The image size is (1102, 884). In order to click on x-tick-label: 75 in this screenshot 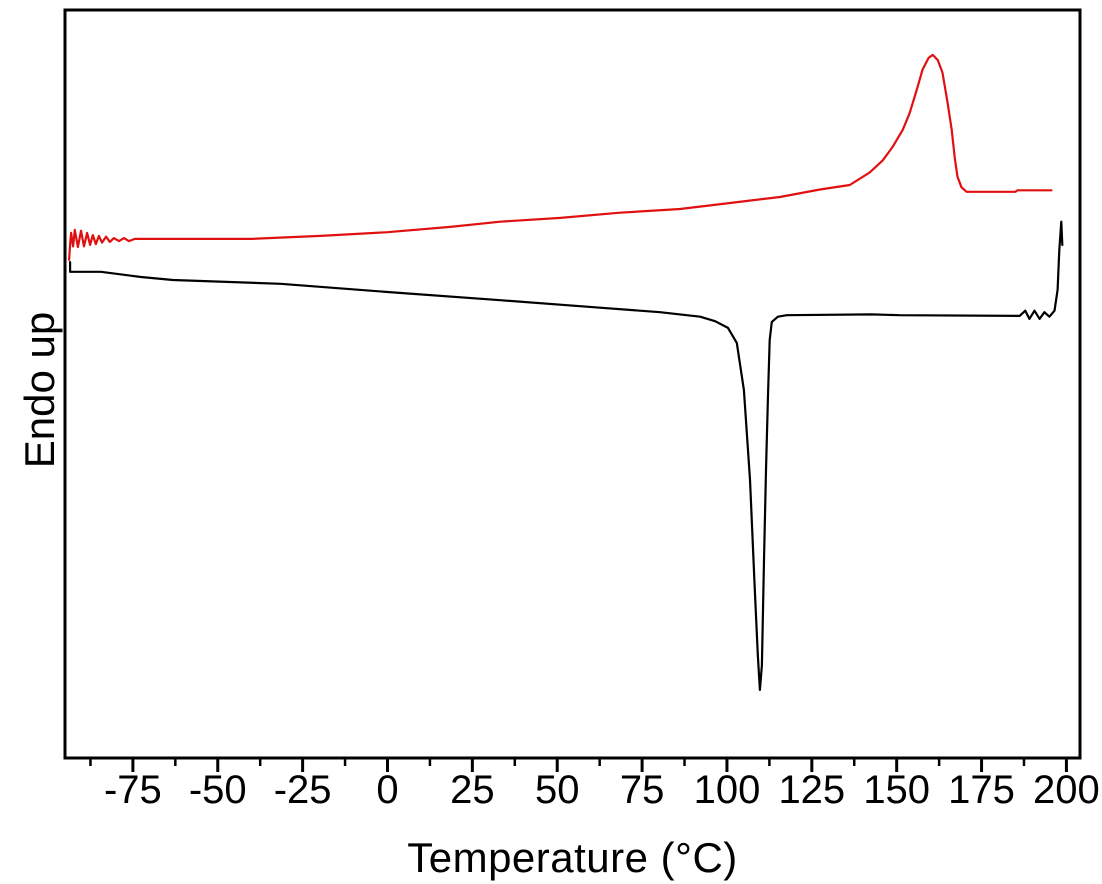, I will do `click(642, 790)`.